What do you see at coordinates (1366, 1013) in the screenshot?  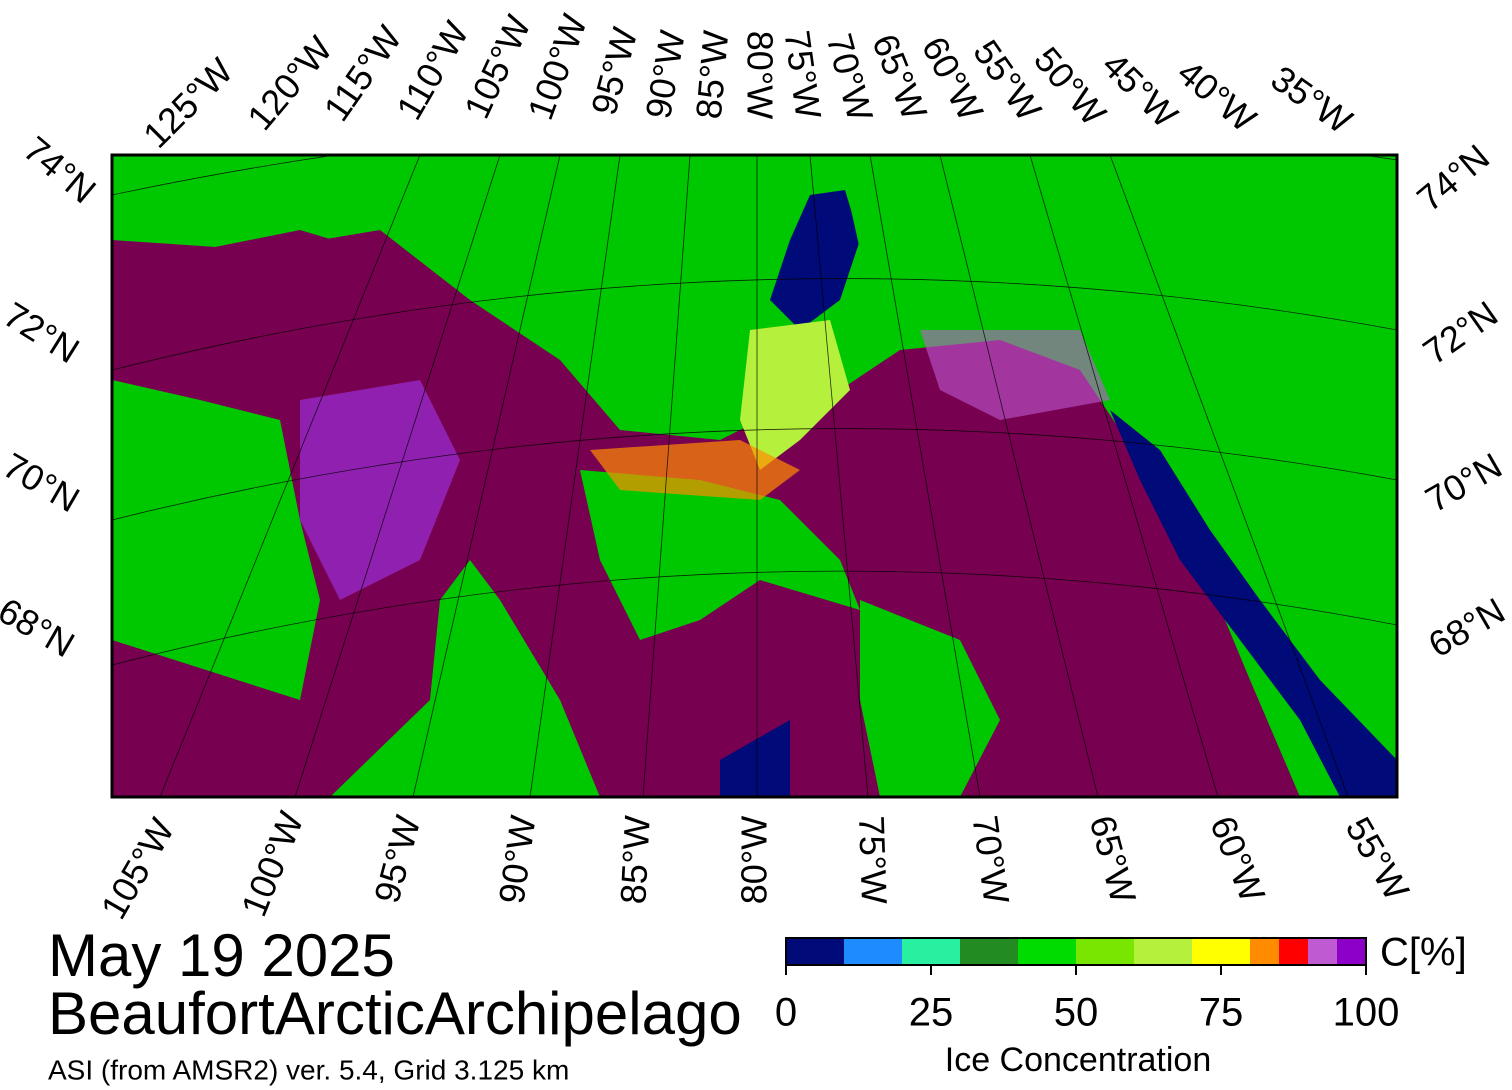 I see `colorbar-tick-label: 100` at bounding box center [1366, 1013].